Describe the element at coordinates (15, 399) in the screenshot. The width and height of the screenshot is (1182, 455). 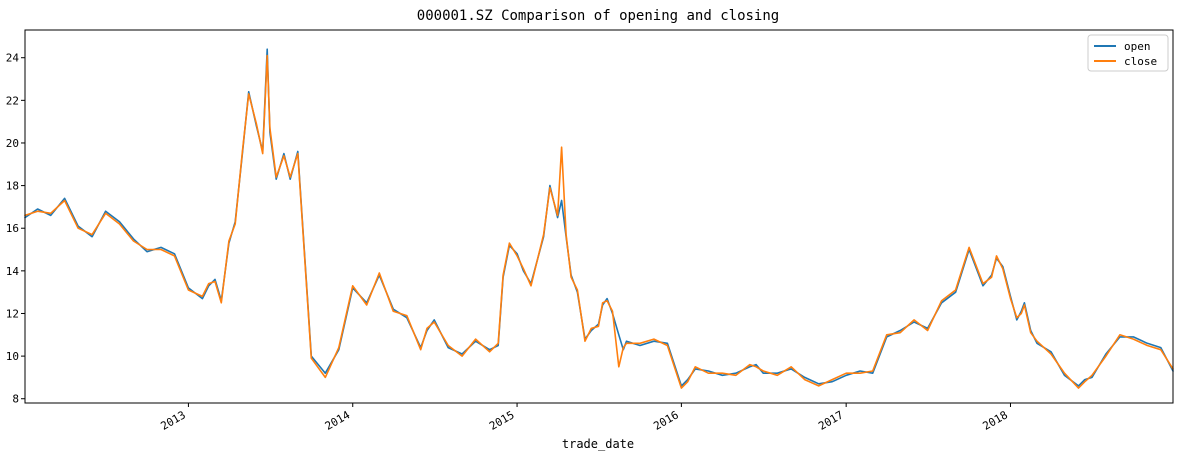
I see `y-tick-label: 8` at that location.